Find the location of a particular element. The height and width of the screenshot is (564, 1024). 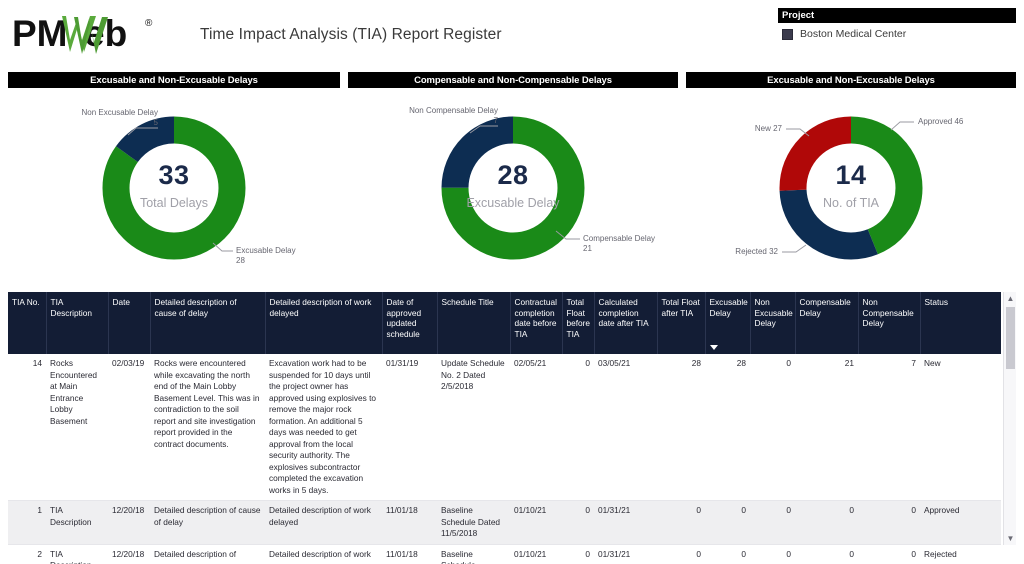

cell-cause-of-delay: Detailed description of cause of delay is located at coordinates (207, 522).